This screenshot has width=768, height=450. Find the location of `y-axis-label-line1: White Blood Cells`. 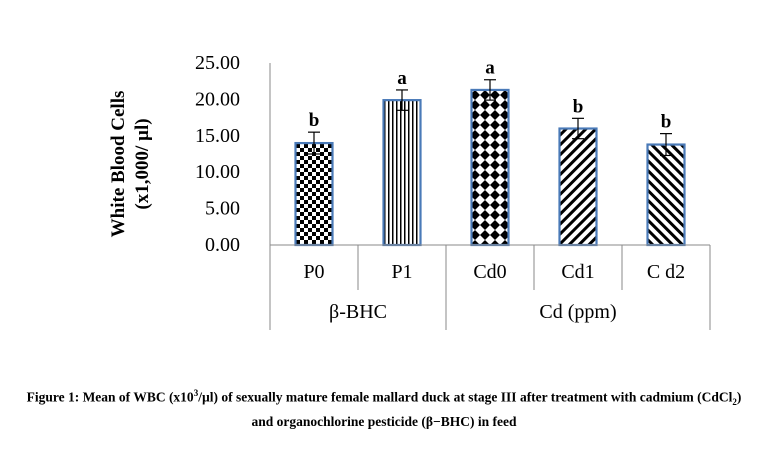

y-axis-label-line1: White Blood Cells is located at coordinates (118, 164).